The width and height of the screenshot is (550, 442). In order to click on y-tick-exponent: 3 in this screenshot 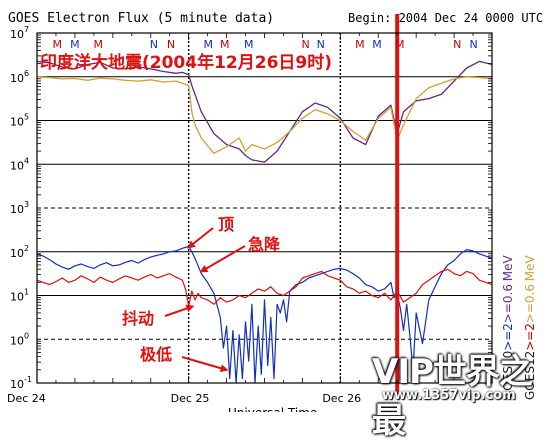, I will do `click(26, 204)`.